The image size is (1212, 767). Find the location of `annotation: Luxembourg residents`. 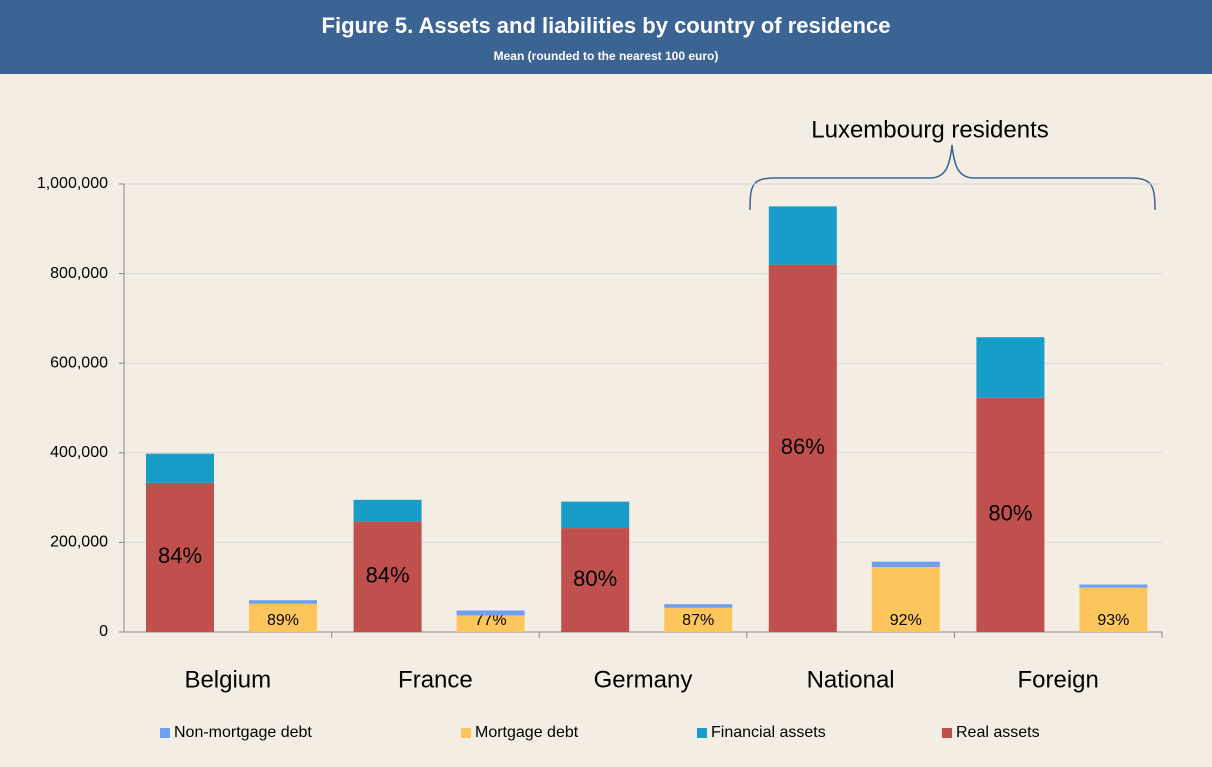

annotation: Luxembourg residents is located at coordinates (929, 129).